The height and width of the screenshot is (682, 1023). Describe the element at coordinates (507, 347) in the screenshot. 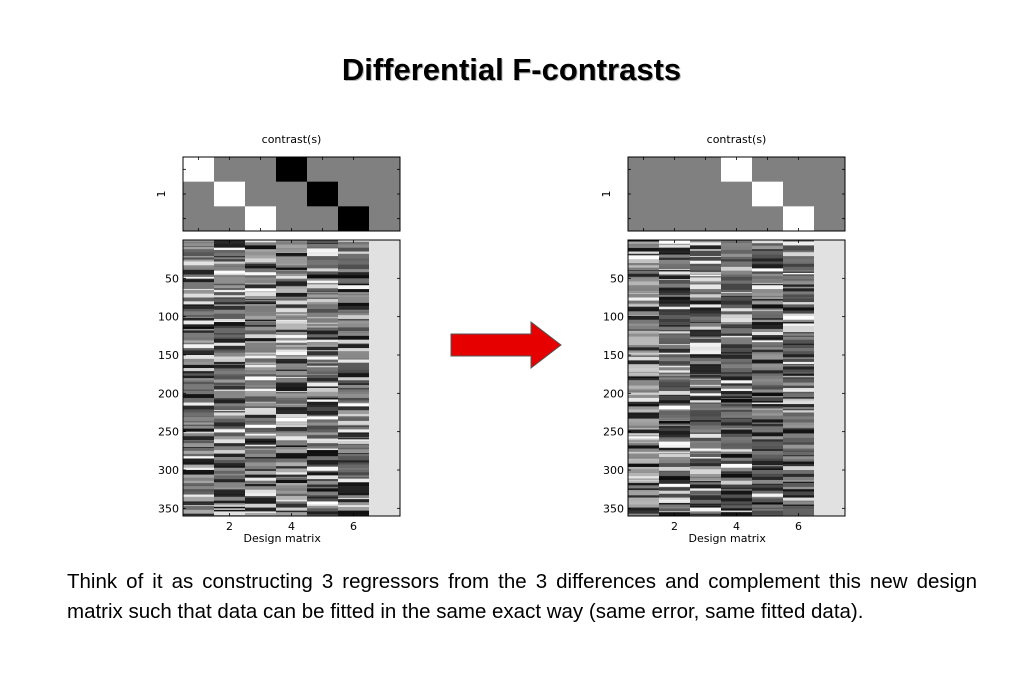

I see `right-arrow-icon` at that location.